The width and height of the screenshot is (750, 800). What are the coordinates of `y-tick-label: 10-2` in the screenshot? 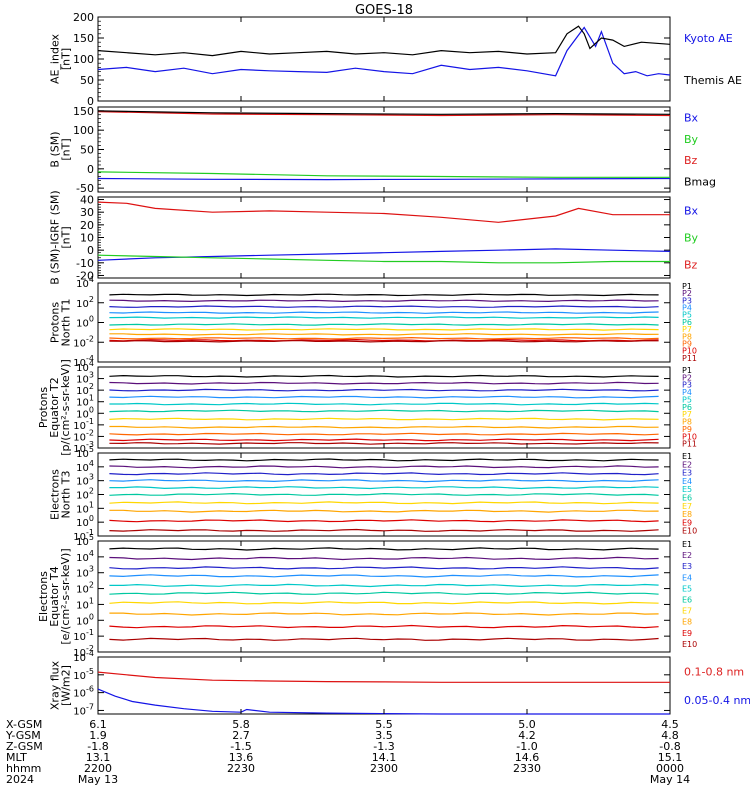 It's located at (83, 341).